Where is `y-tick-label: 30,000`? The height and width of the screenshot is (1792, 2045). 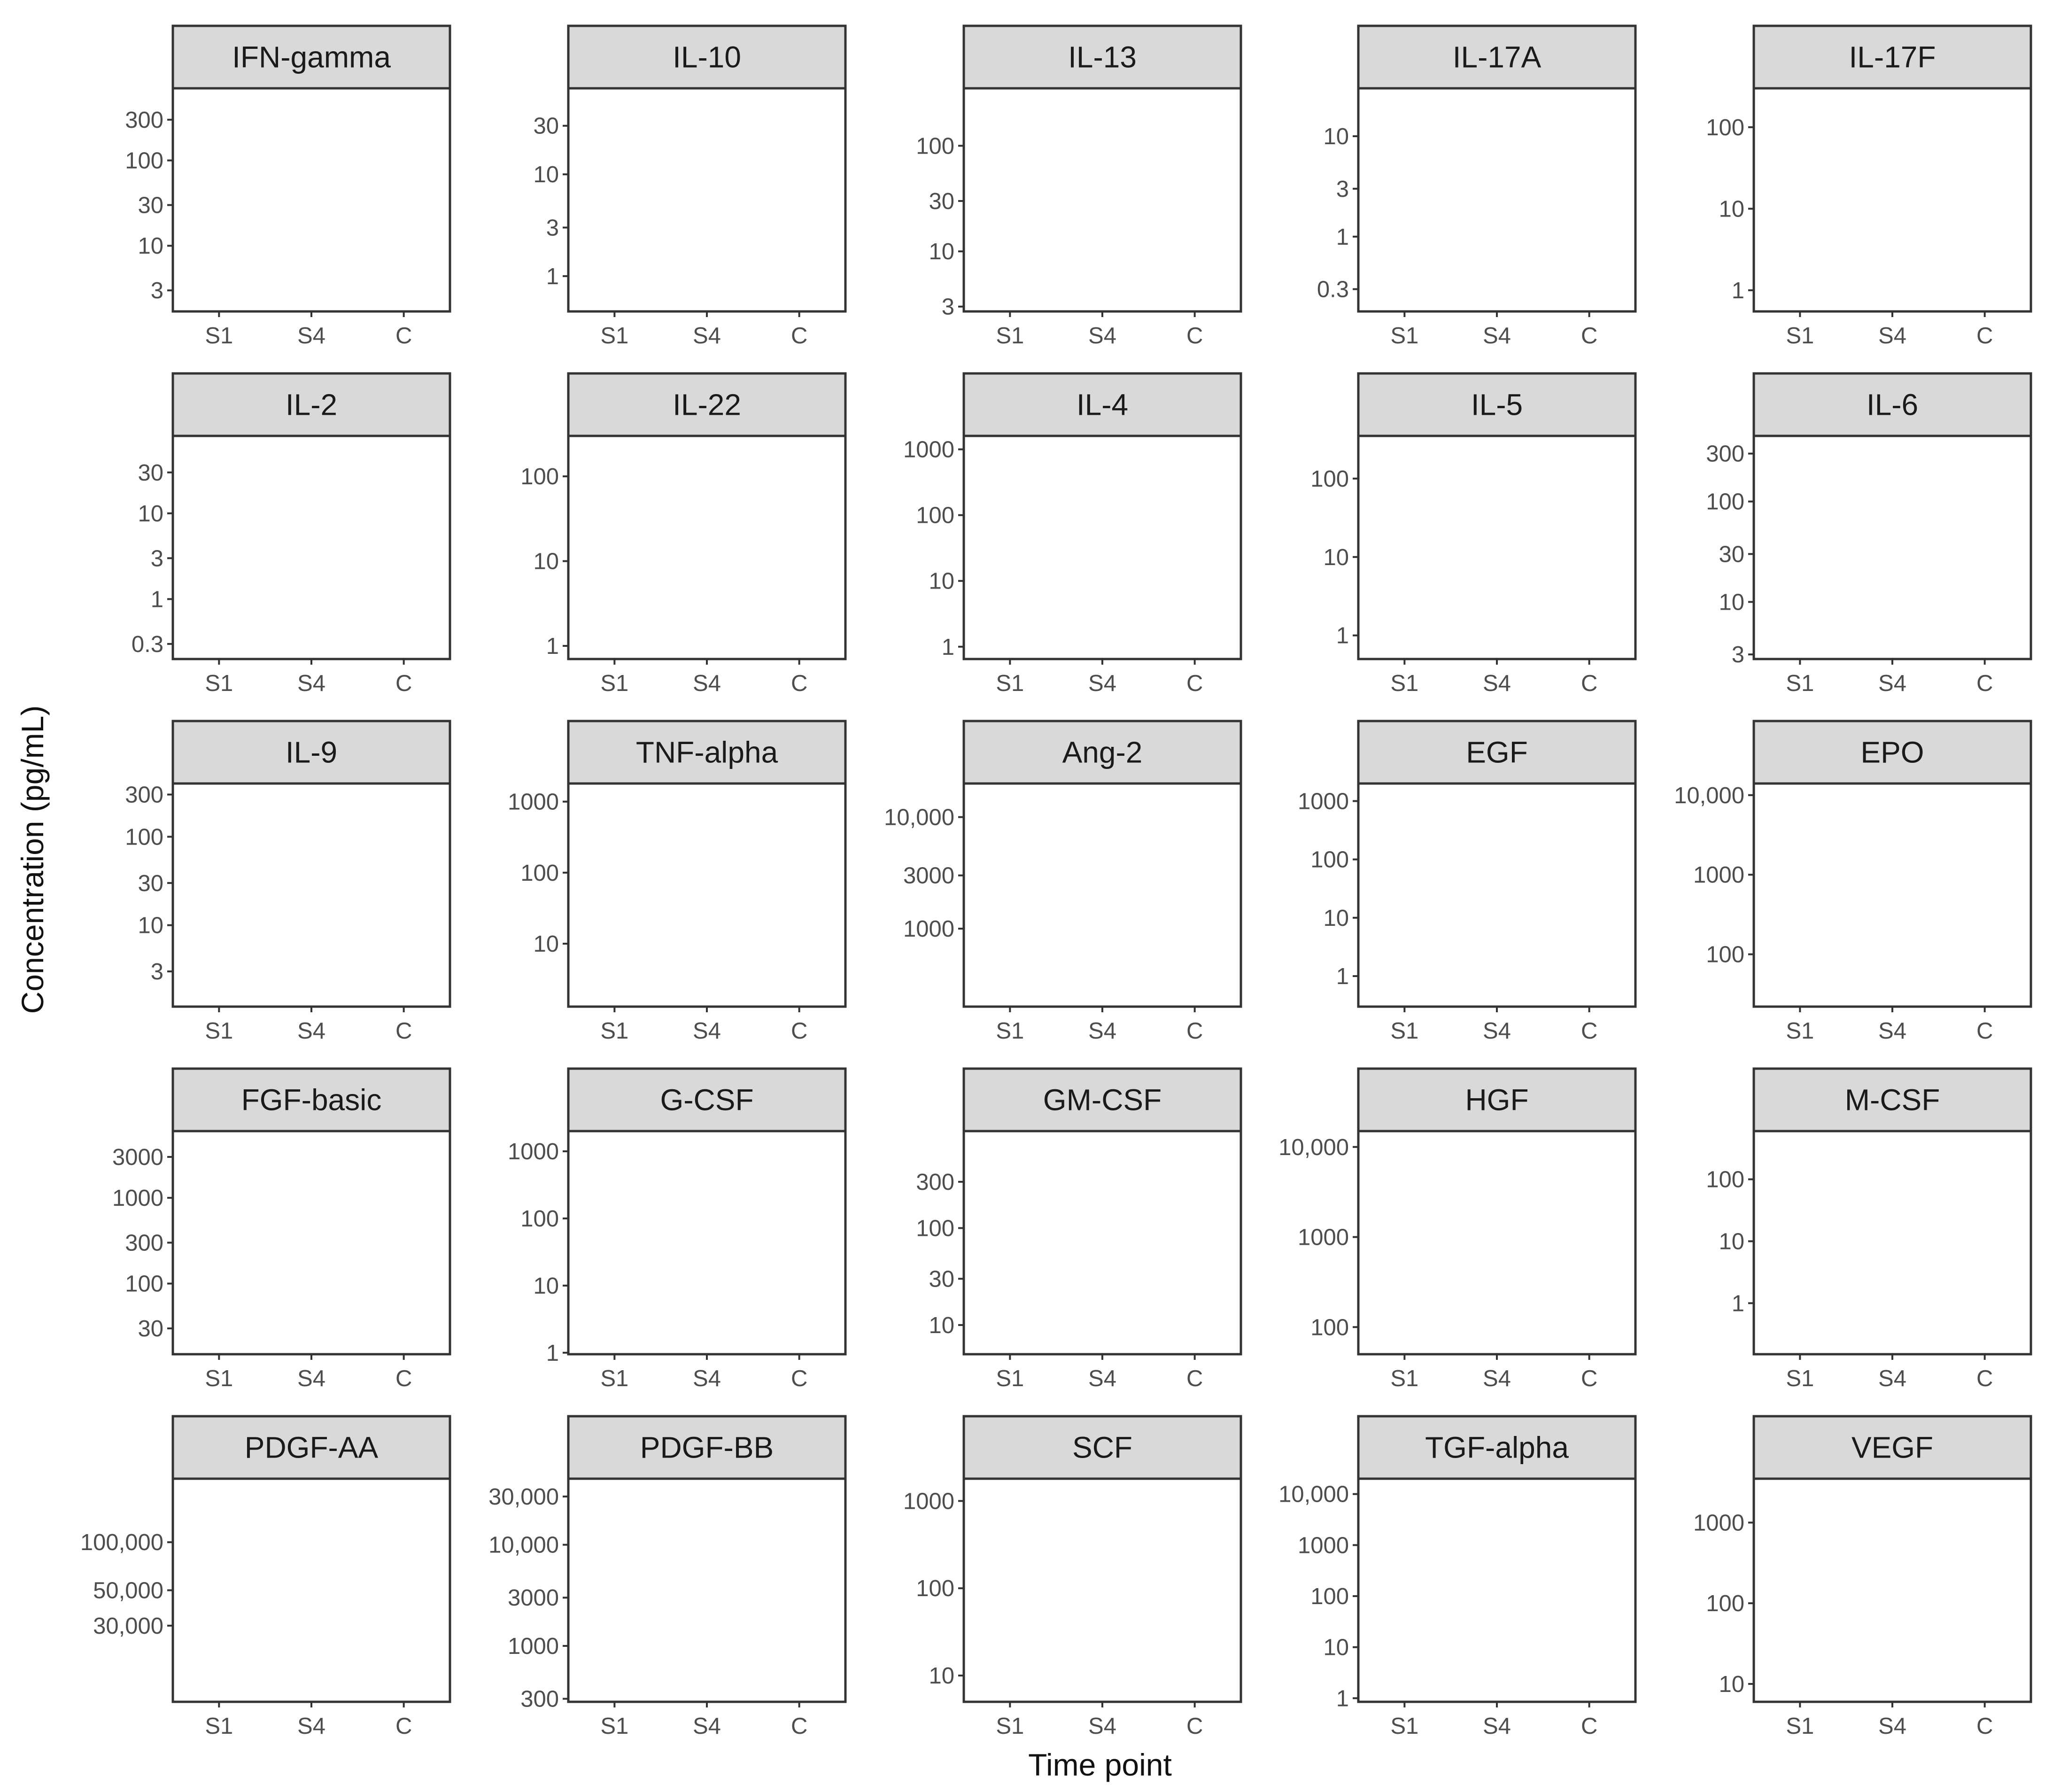 y-tick-label: 30,000 is located at coordinates (128, 1626).